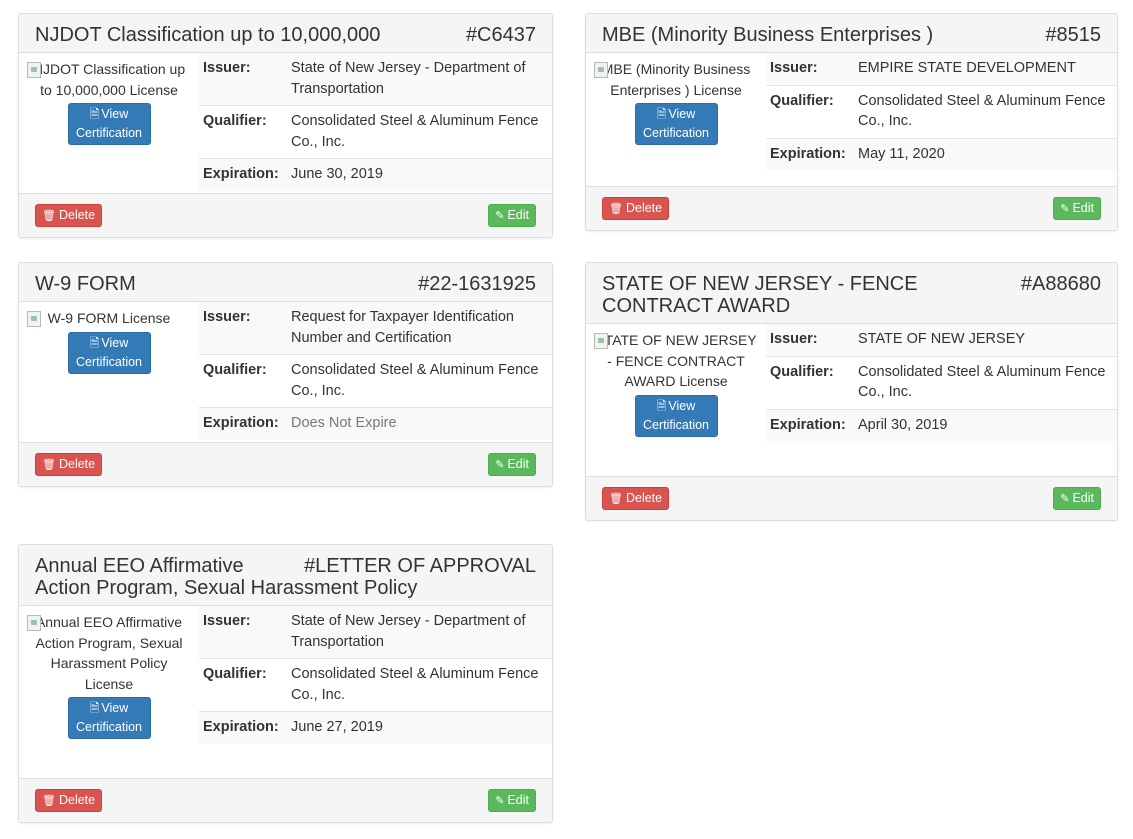 This screenshot has width=1133, height=839. I want to click on issuer-value: STATE OF NEW JERSEY, so click(942, 339).